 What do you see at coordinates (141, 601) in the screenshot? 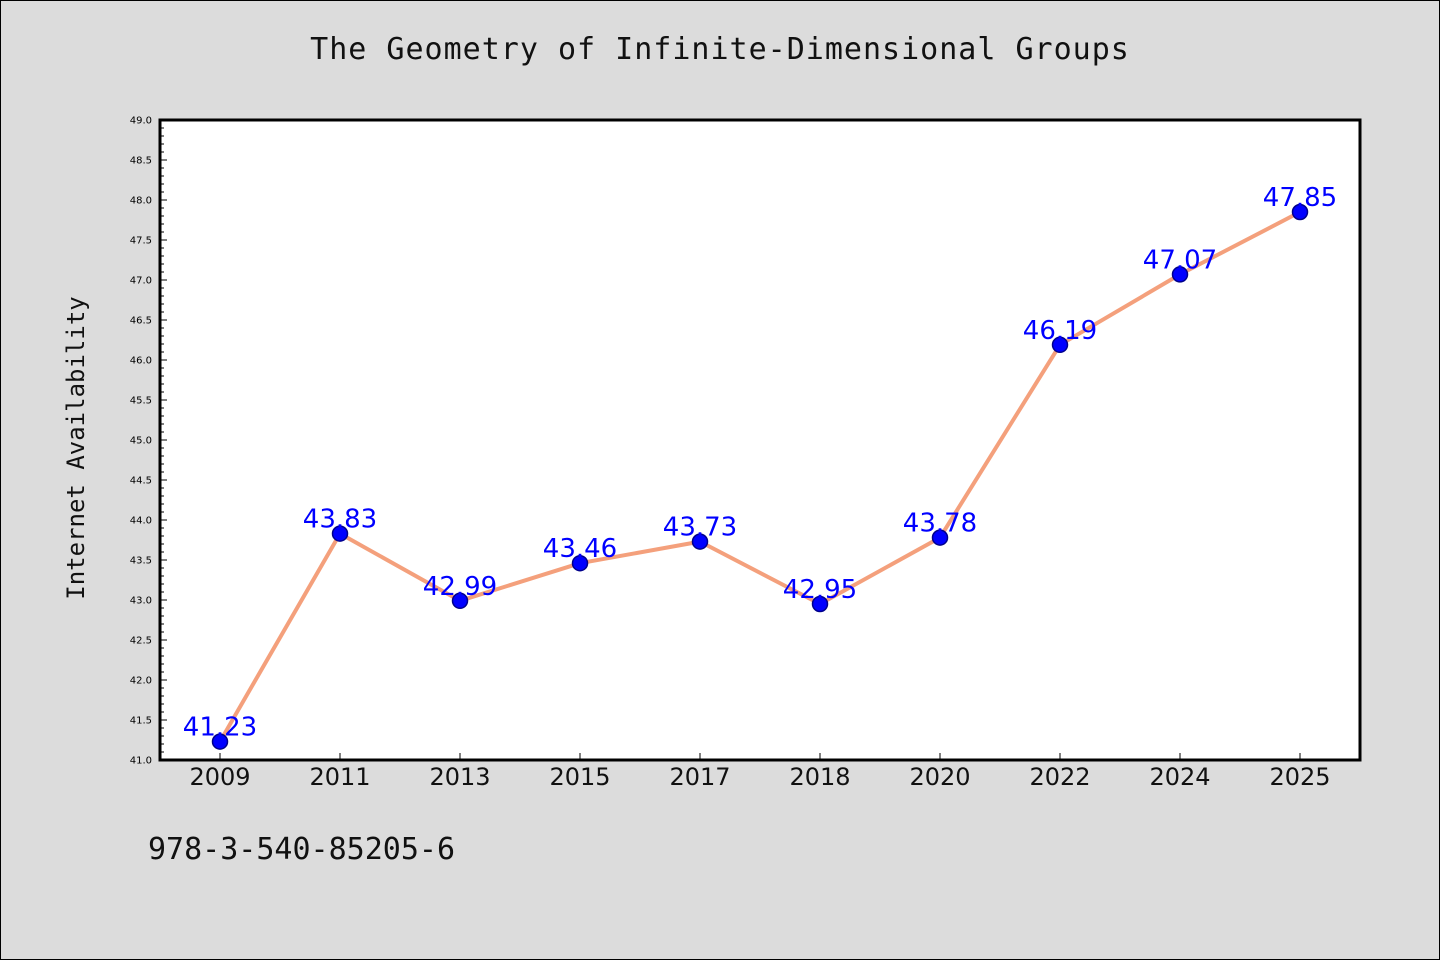
I see `y-tick-label: 43.0` at bounding box center [141, 601].